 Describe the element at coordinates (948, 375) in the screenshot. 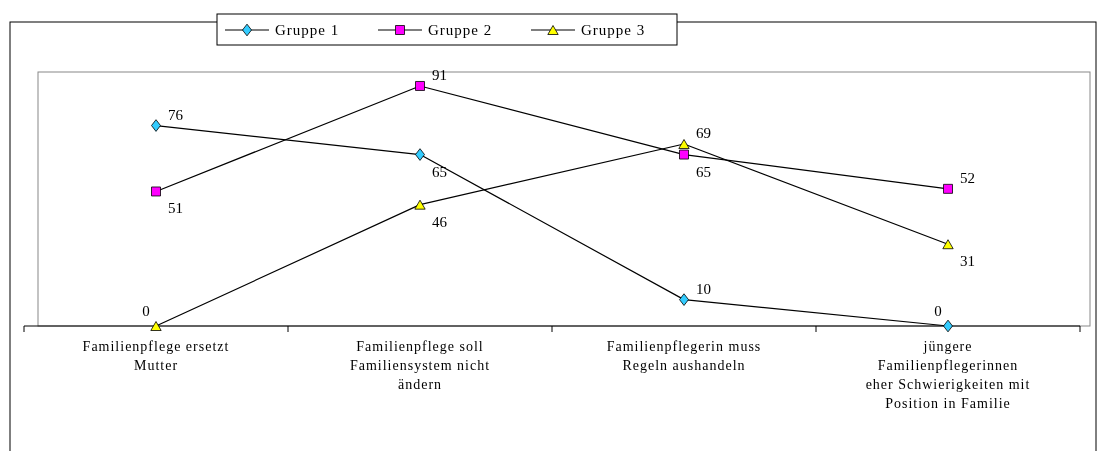

I see `x-tick-label: jüngere Familienpflegerinnen eher Schwierigkeiten mit Position in Familie` at that location.